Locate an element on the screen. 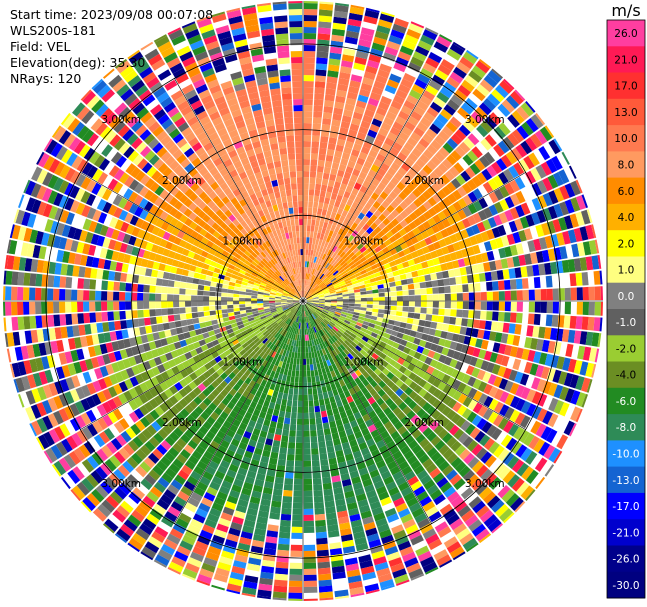 The image size is (647, 607). nrays-label: NRays: 120 is located at coordinates (46, 78).